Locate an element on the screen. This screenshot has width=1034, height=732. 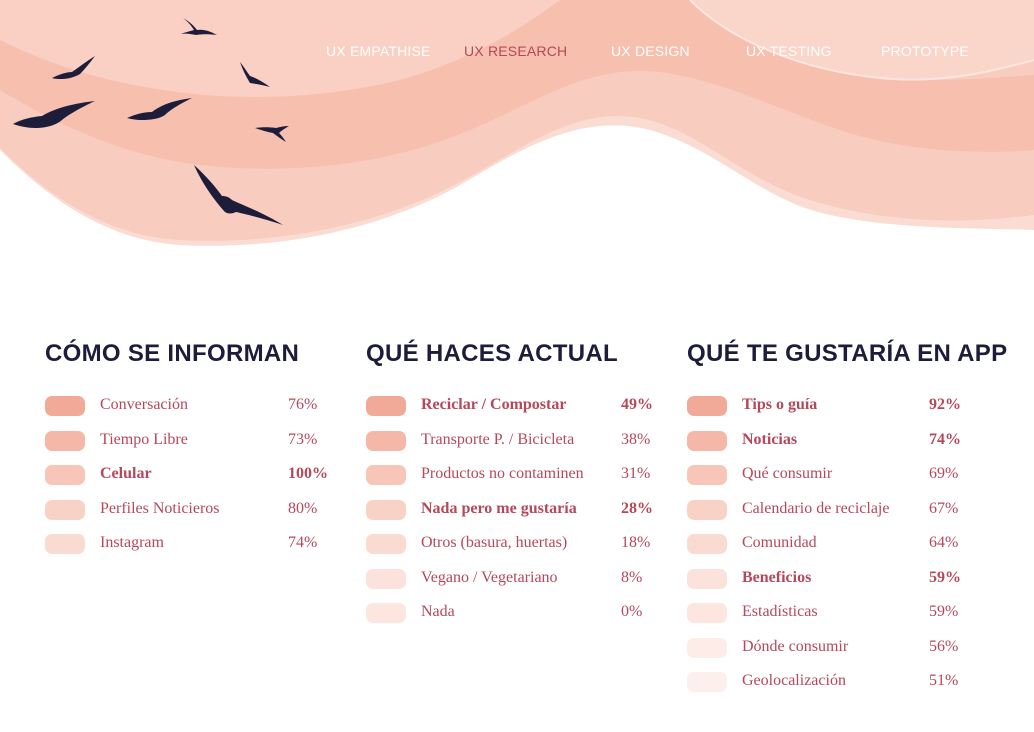
nav-ux-design: UX DESIGN is located at coordinates (650, 51).